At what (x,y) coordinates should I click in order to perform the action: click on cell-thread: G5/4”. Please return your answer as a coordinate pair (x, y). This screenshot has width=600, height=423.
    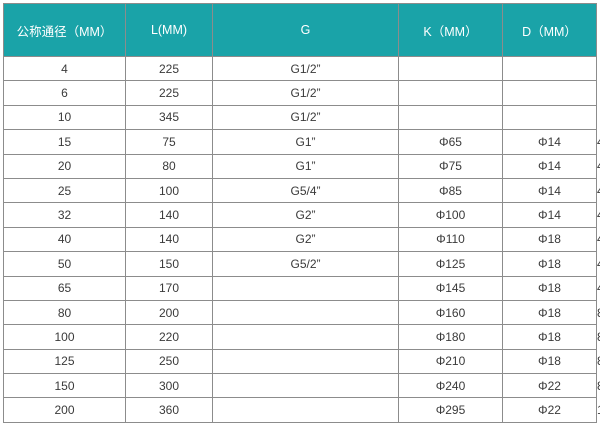
    Looking at the image, I should click on (305, 190).